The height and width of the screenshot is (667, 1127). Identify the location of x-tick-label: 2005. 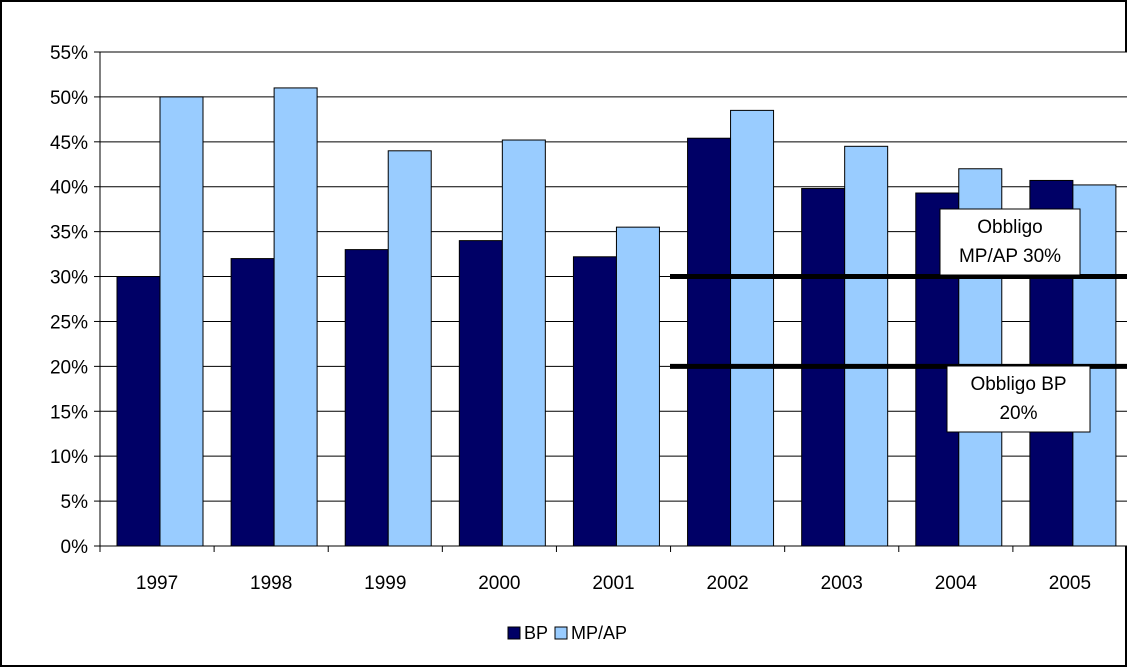
(1070, 583).